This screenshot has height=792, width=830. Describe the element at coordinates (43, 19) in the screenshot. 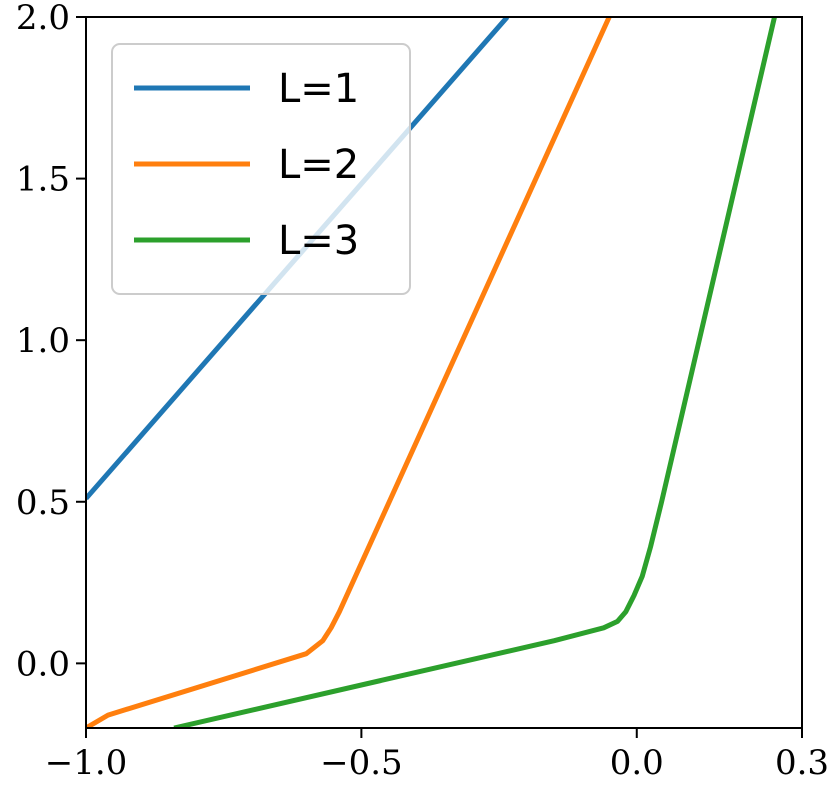

I see `y-tick-label: 2.0` at that location.